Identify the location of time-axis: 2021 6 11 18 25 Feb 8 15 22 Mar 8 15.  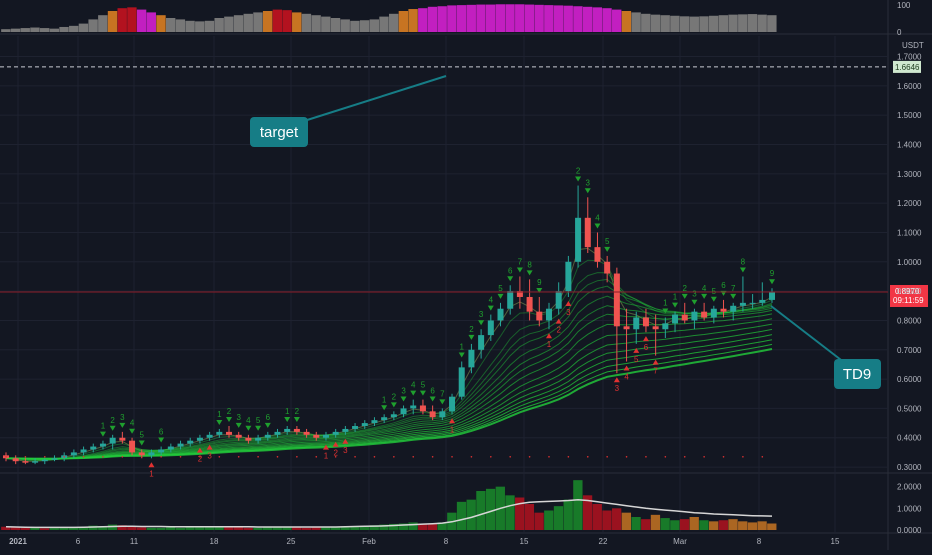
(424, 541).